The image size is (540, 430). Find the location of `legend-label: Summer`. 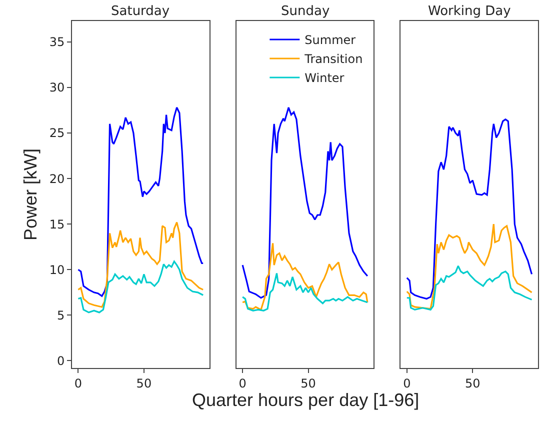

legend-label: Summer is located at coordinates (330, 40).